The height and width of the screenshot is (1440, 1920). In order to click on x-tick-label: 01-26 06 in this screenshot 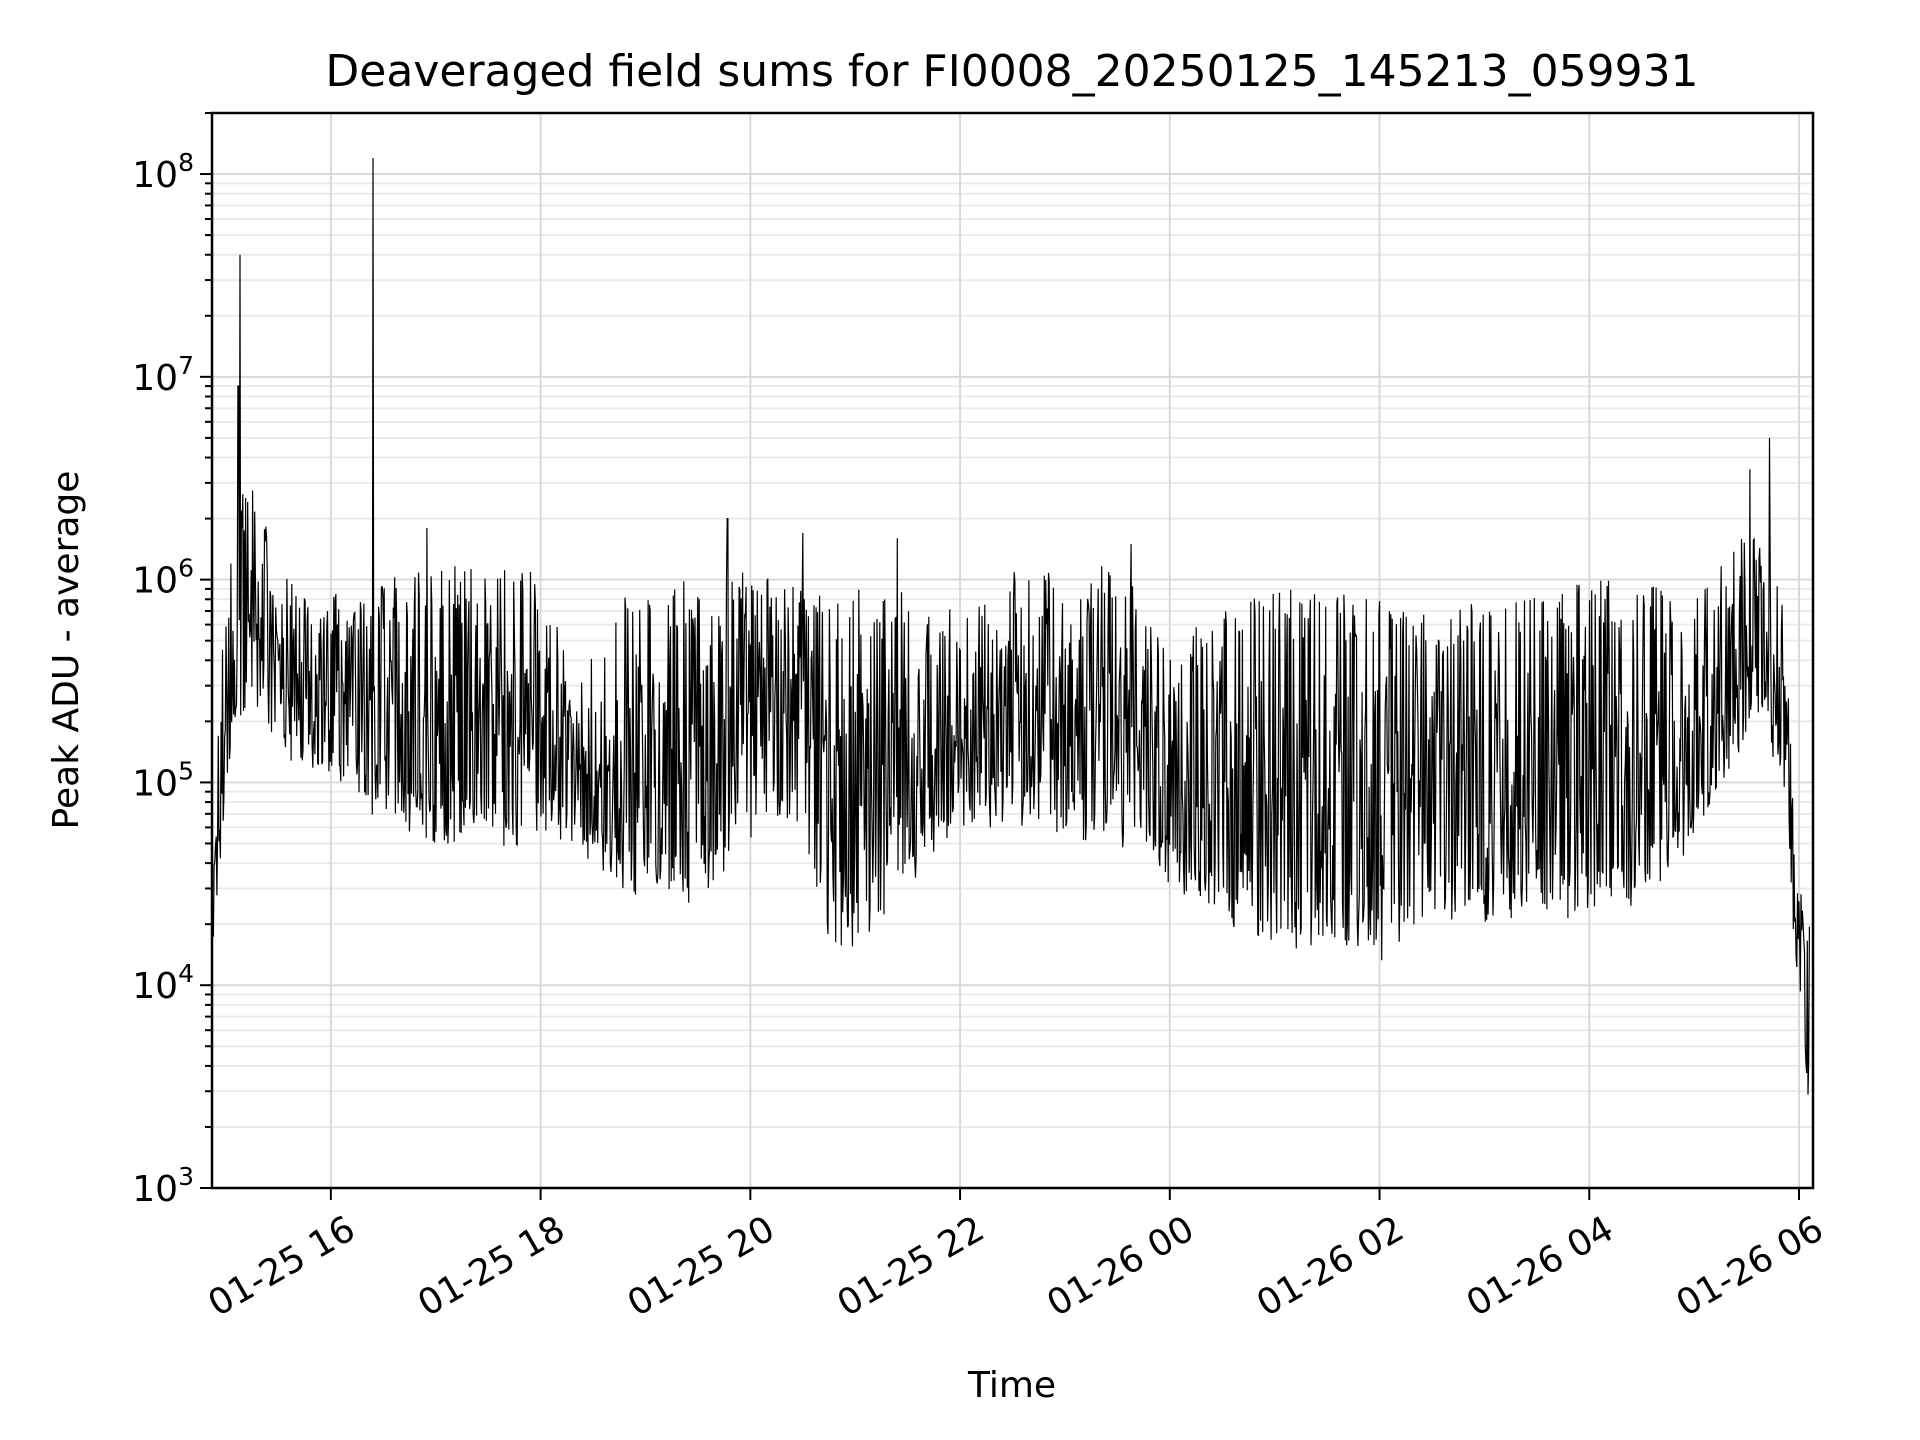, I will do `click(1750, 1266)`.